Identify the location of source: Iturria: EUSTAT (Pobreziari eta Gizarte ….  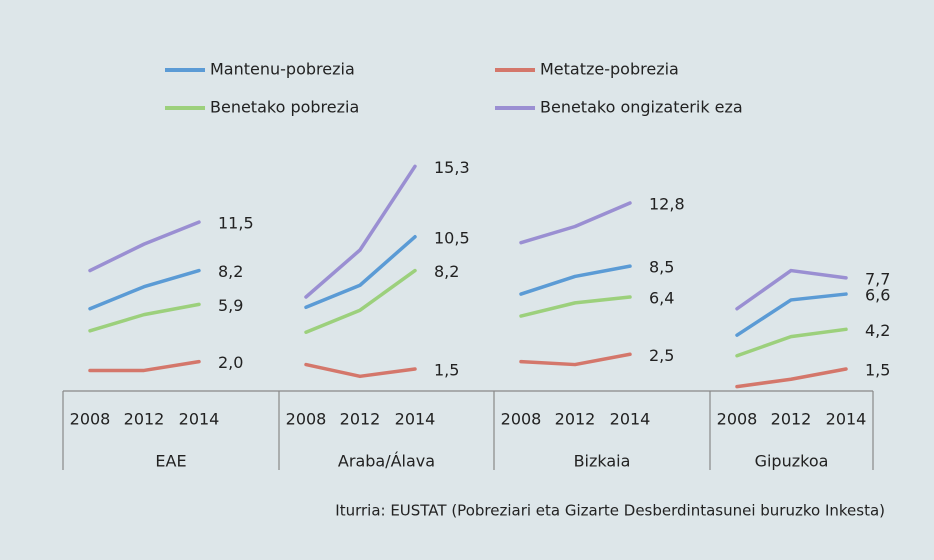
(610, 511).